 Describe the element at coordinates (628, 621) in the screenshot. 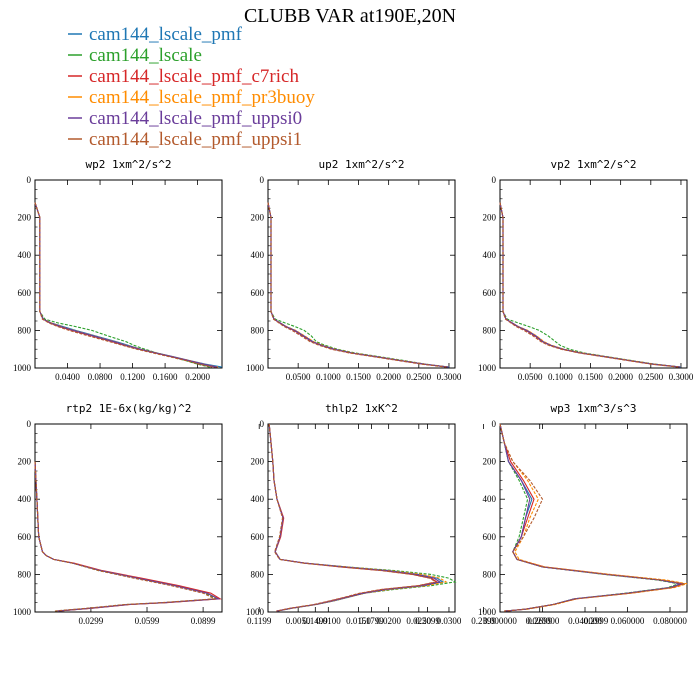

I see `x-tick-label: 0.060000` at that location.